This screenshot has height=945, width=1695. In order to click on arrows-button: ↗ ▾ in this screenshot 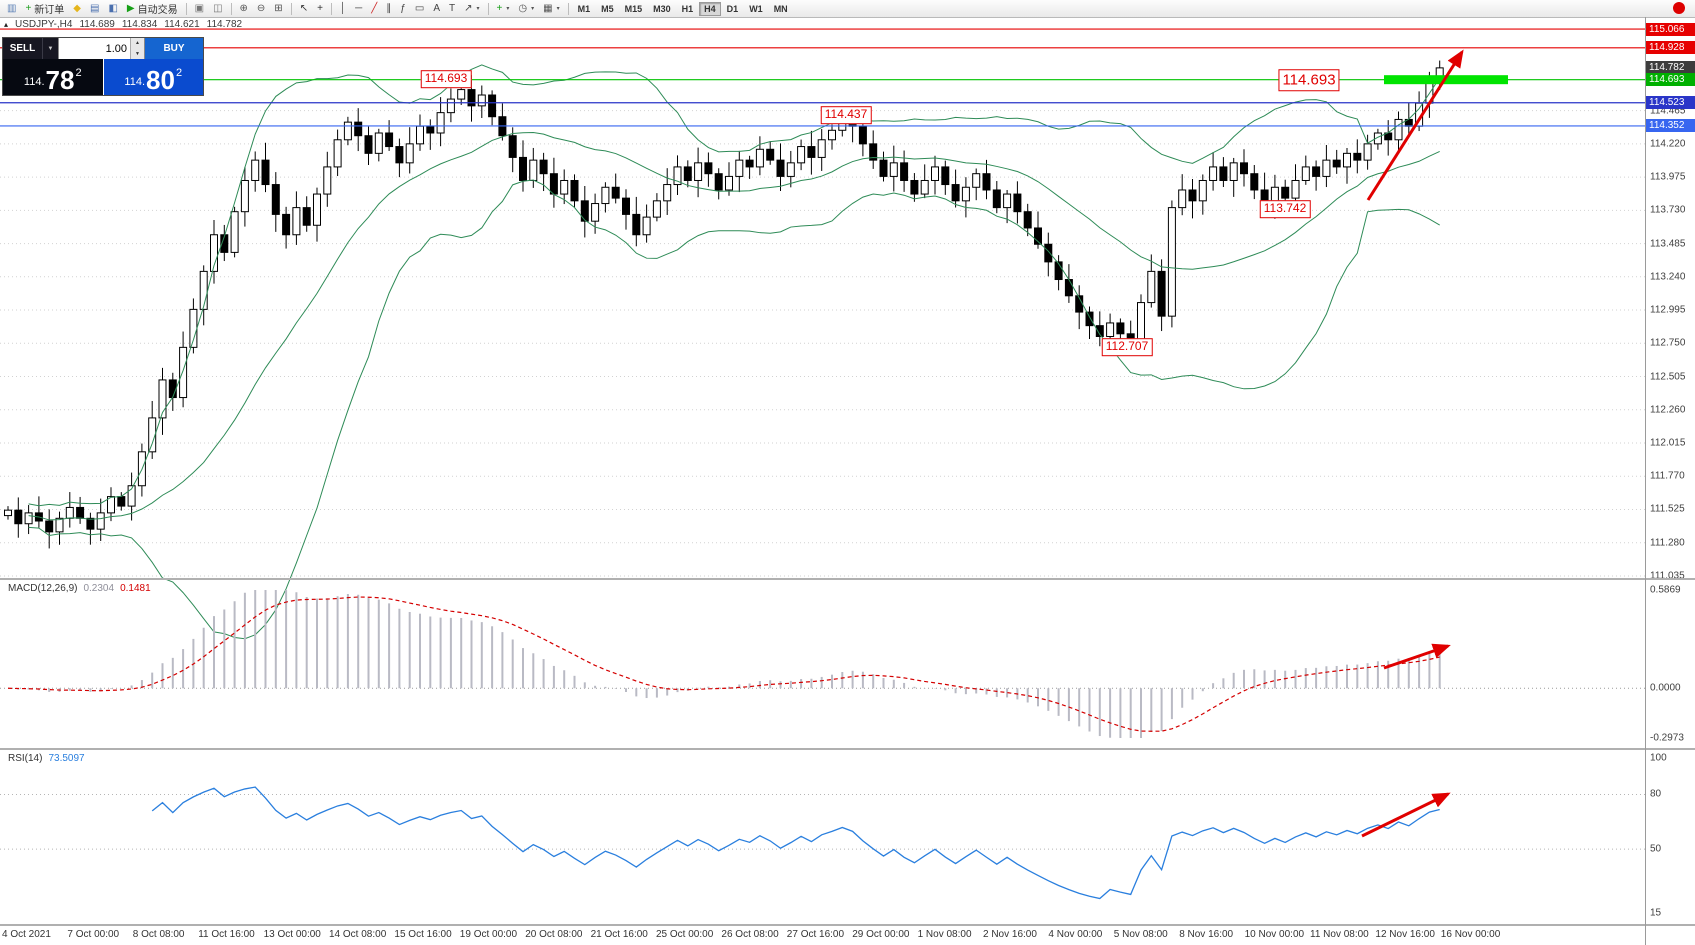, I will do `click(471, 8)`.